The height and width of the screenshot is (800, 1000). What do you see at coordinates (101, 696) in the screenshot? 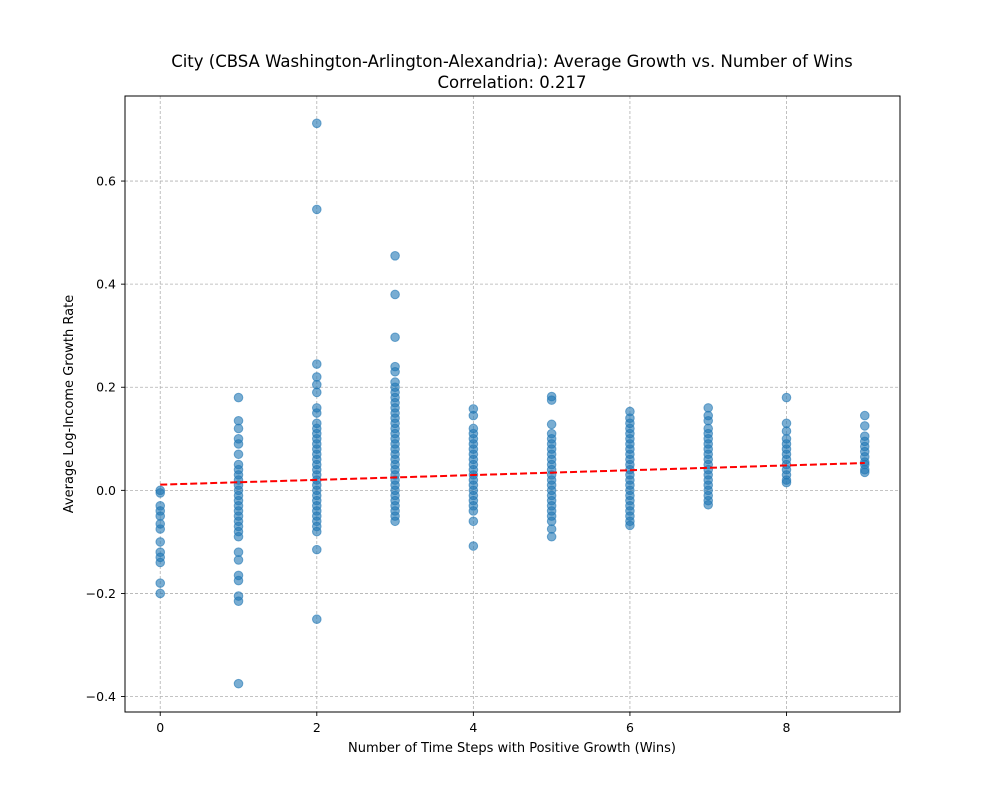
I see `y-tick-label-0: −0.4` at bounding box center [101, 696].